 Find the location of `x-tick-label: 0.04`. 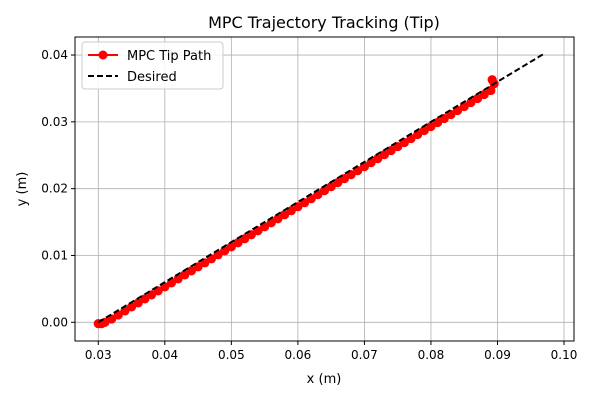

x-tick-label: 0.04 is located at coordinates (164, 355).